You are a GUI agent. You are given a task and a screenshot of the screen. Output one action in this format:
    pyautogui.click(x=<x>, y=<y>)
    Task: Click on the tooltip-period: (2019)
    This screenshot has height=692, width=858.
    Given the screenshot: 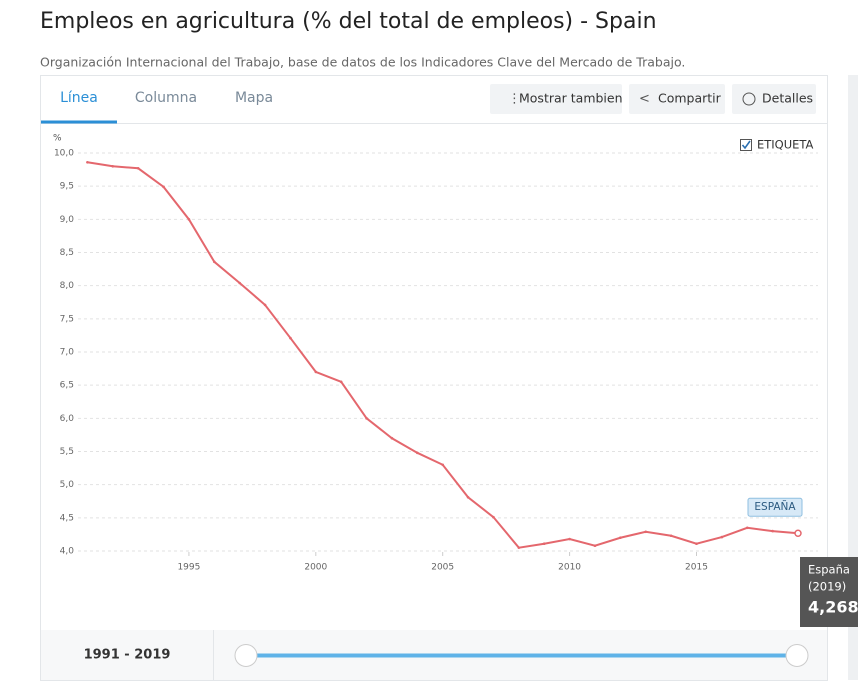 What is the action you would take?
    pyautogui.click(x=827, y=587)
    